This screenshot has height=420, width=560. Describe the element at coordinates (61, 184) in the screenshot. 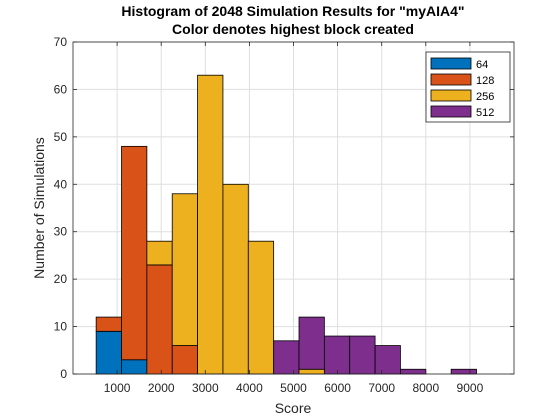

I see `y-tick-label: 40` at that location.